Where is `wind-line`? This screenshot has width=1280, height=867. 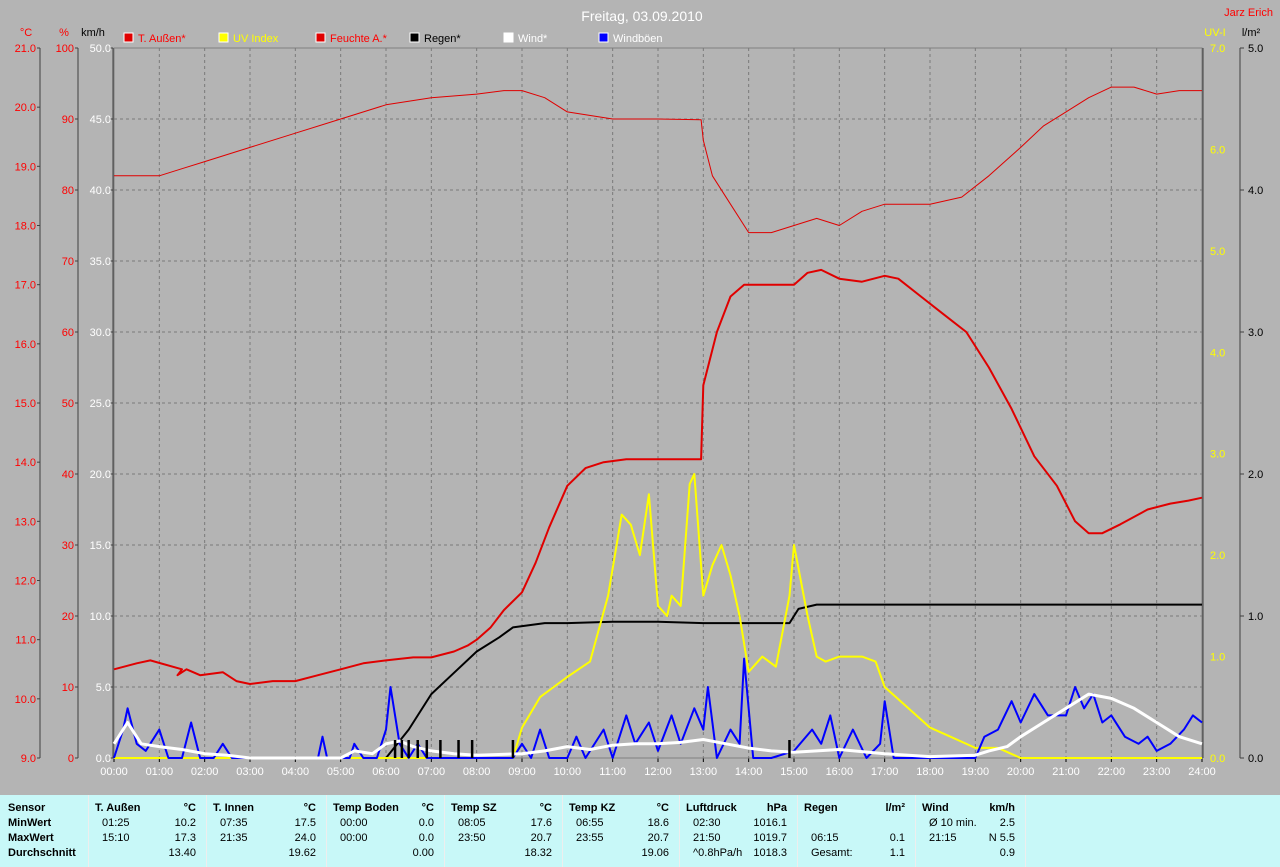 wind-line is located at coordinates (657, 726).